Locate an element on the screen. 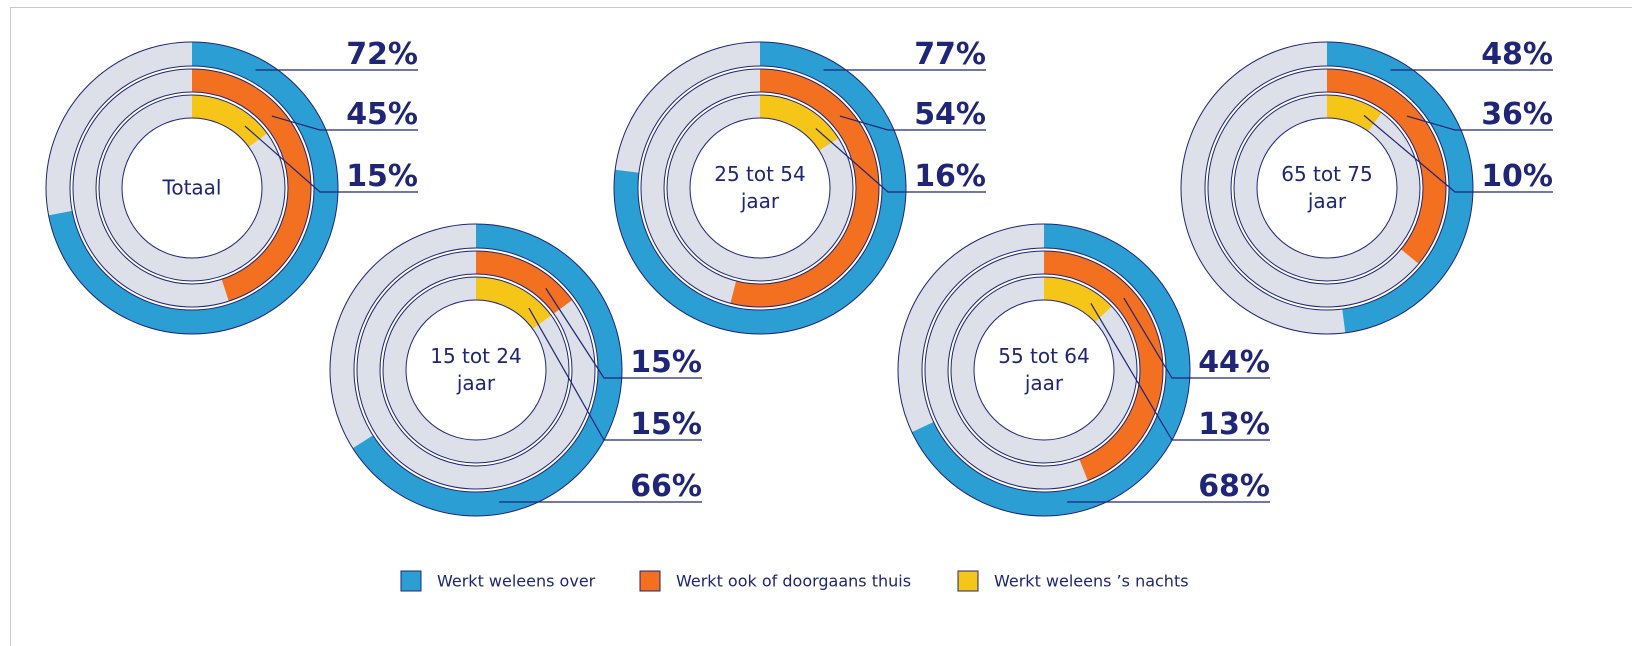 This screenshot has height=646, width=1632. value-label: 77% is located at coordinates (950, 54).